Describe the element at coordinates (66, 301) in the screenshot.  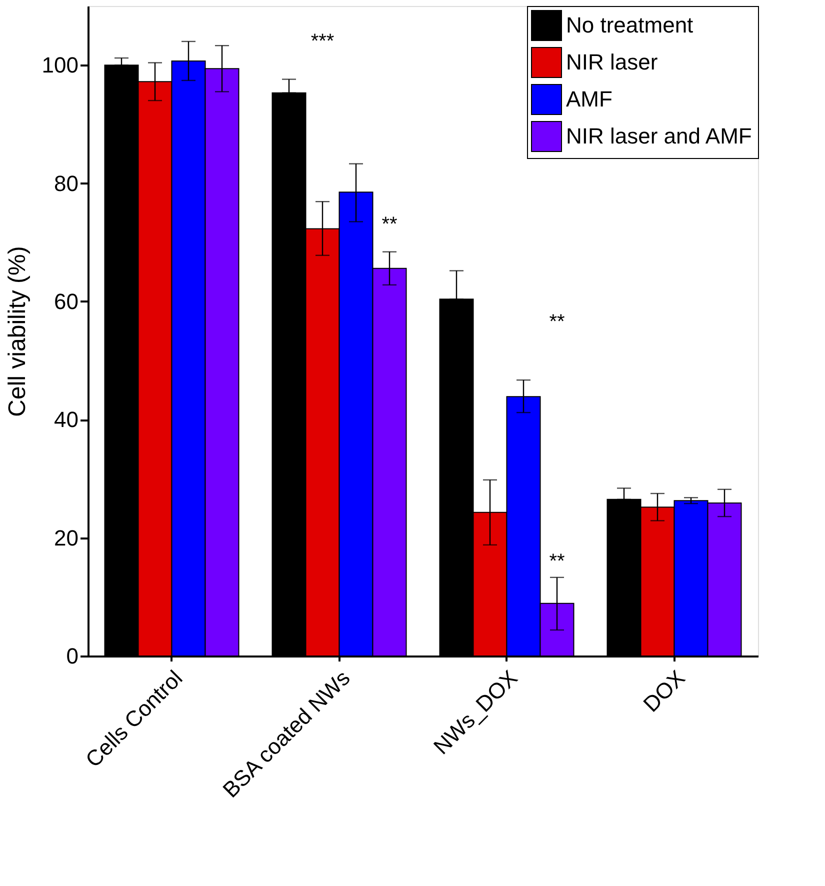
I see `y-tick-label: 60` at that location.